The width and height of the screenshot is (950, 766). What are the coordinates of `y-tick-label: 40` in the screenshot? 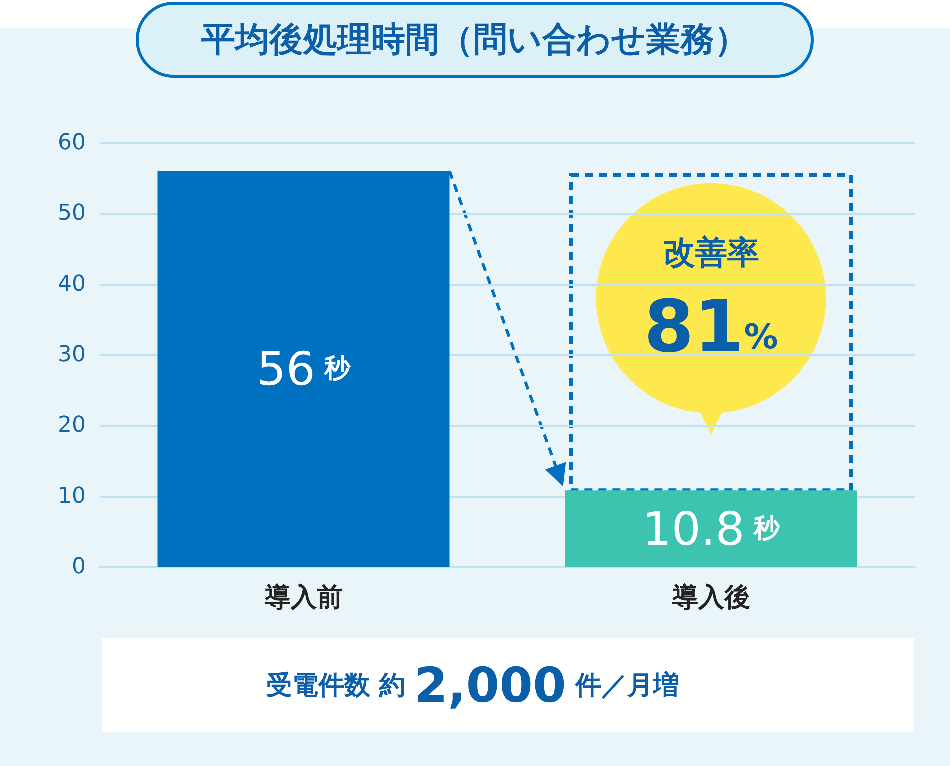 It's located at (72, 284).